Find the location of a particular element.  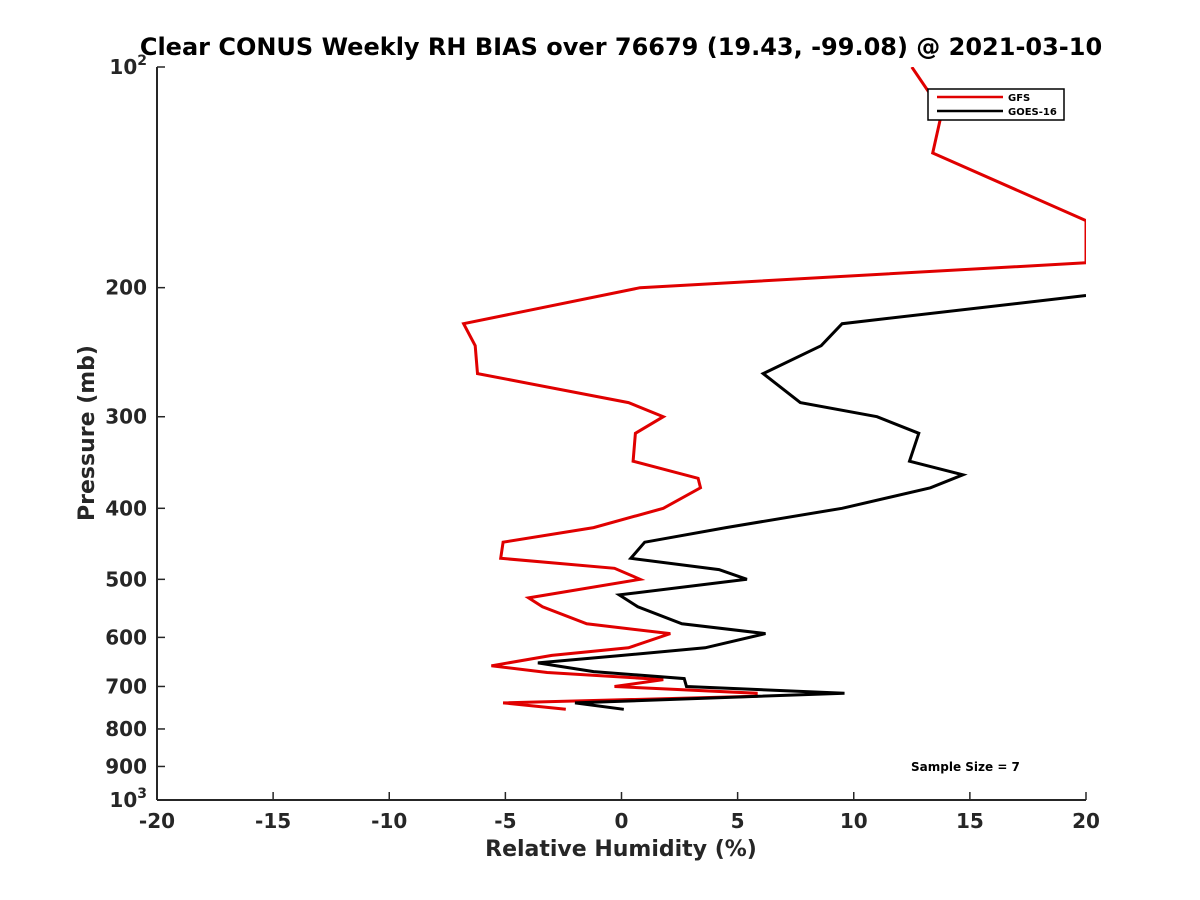

y-tick-label: 700 is located at coordinates (126, 686).